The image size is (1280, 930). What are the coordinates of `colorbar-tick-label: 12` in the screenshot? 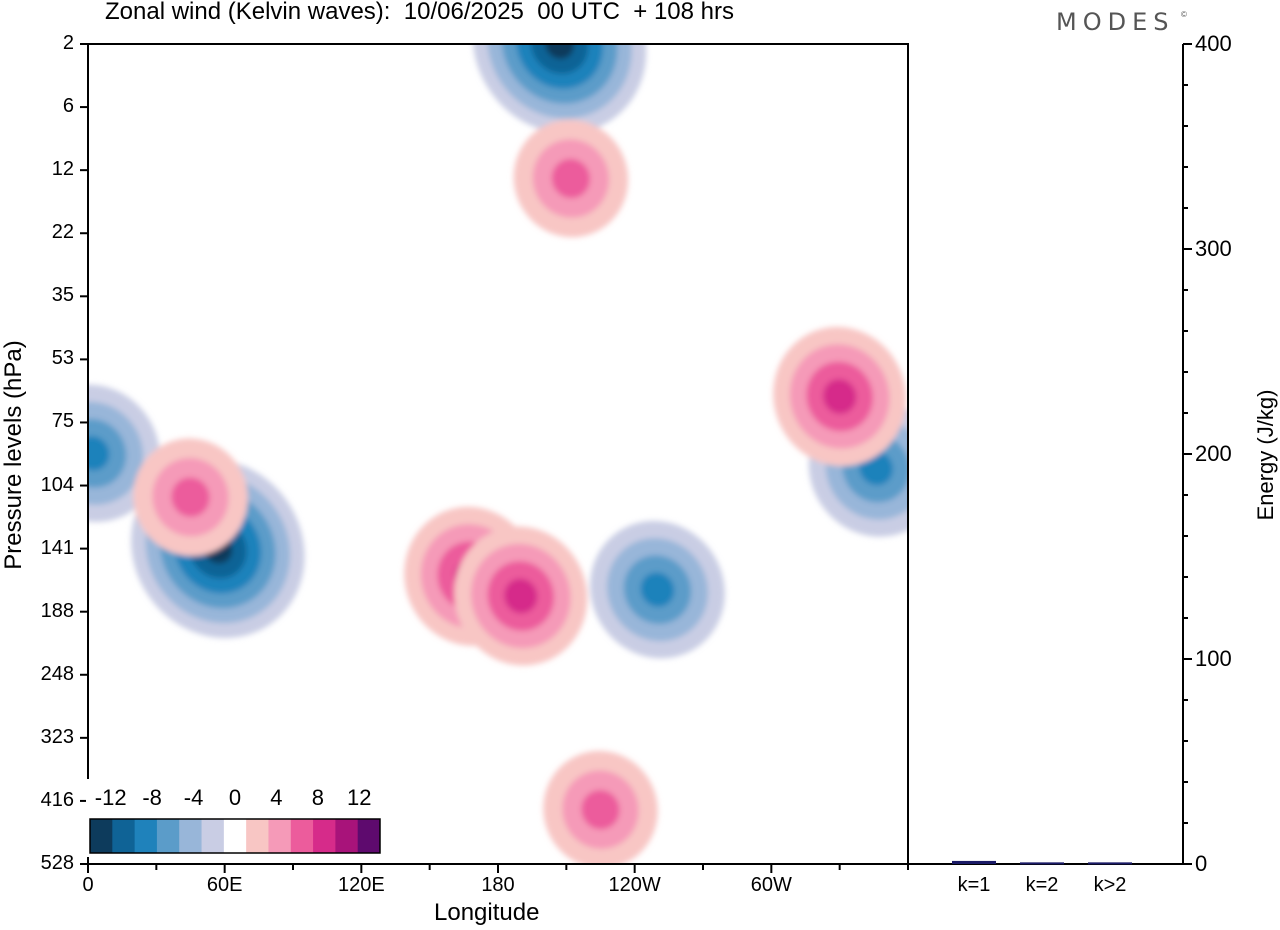 It's located at (359, 797).